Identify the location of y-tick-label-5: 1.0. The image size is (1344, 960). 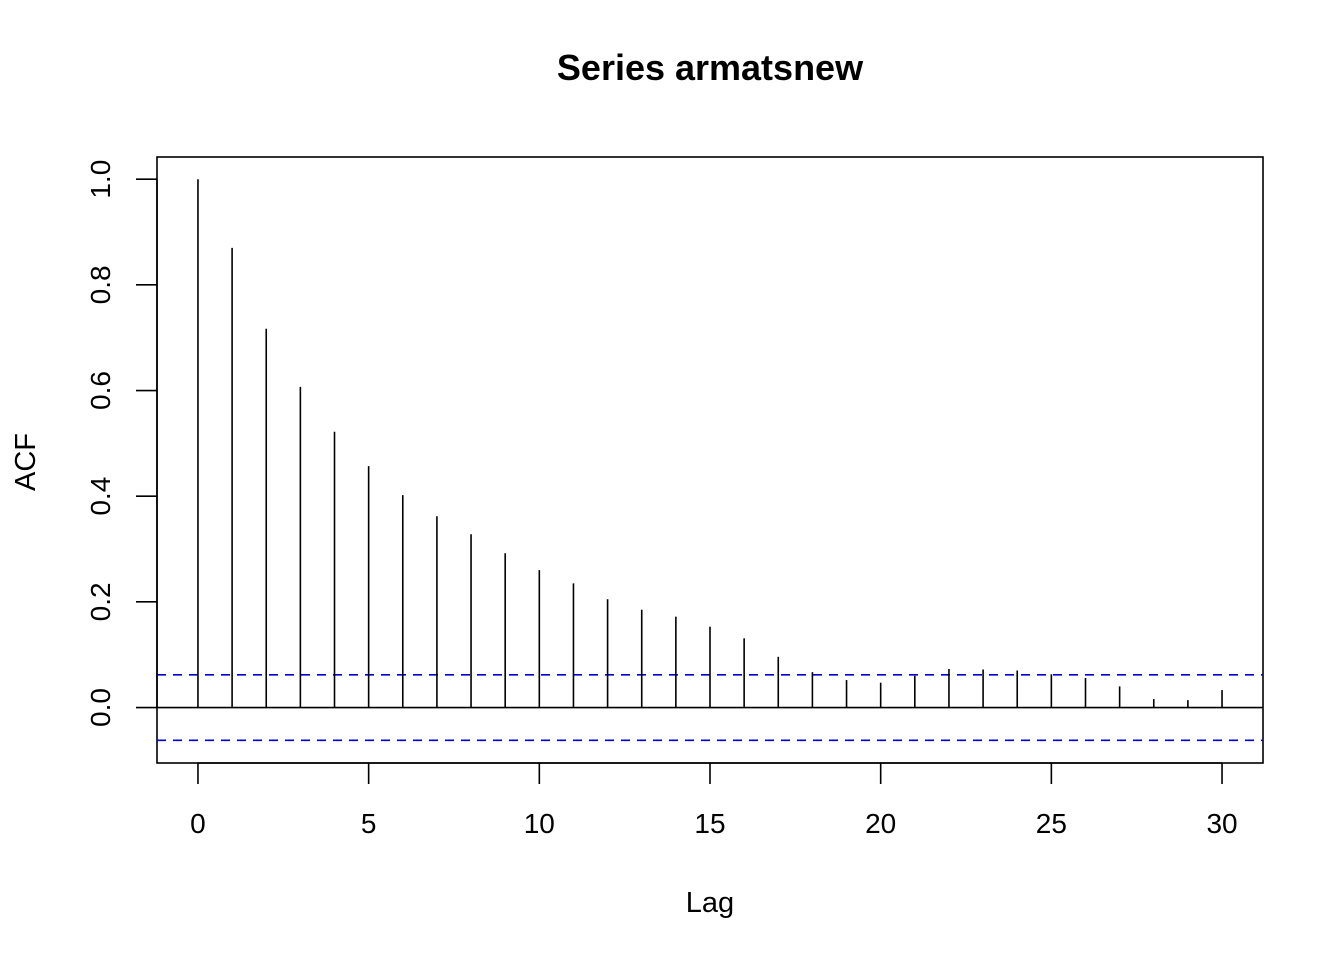
(100, 179).